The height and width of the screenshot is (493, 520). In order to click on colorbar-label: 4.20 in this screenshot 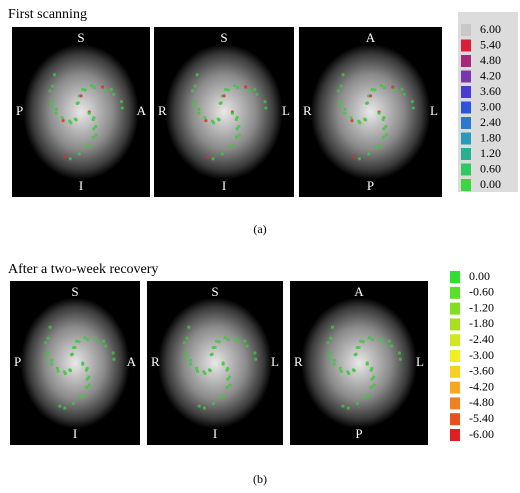, I will do `click(490, 75)`.